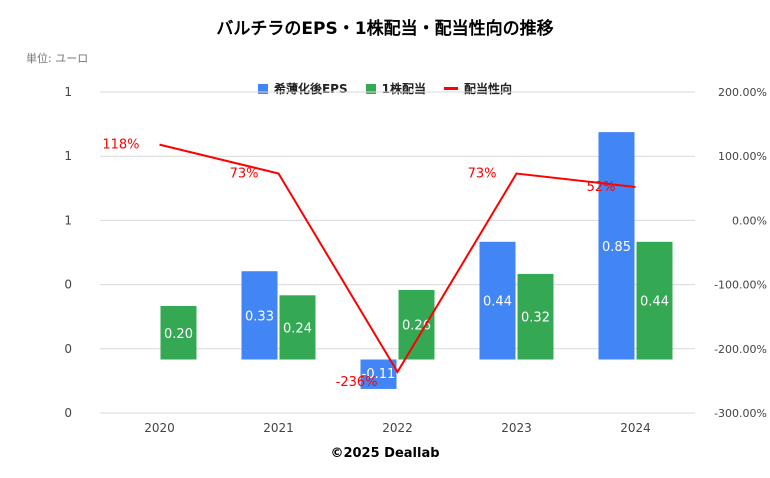  I want to click on left-axis-ticks: 1 1 1 0 0 0, so click(68, 252).